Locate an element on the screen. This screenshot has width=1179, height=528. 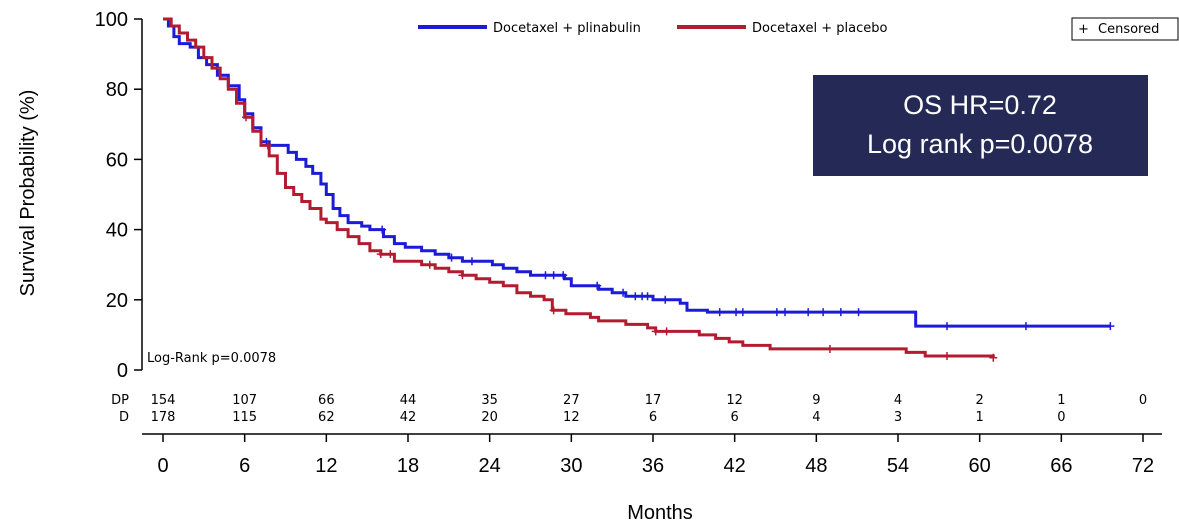
x-tick-label: 24 is located at coordinates (490, 466).